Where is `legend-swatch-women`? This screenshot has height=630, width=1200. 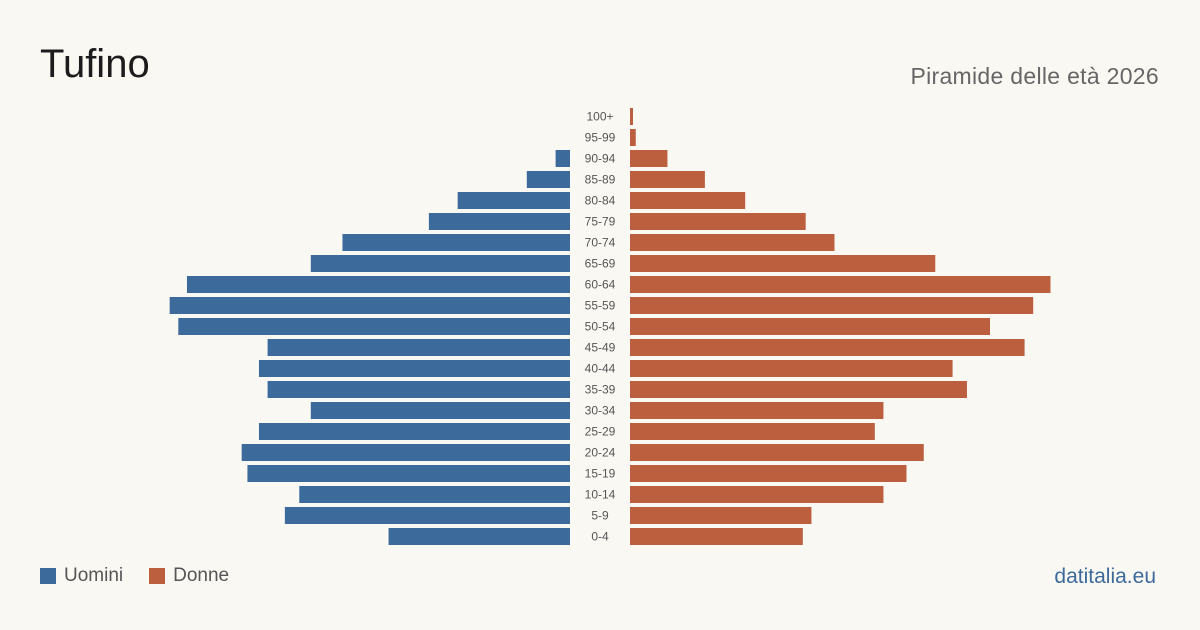
legend-swatch-women is located at coordinates (157, 576).